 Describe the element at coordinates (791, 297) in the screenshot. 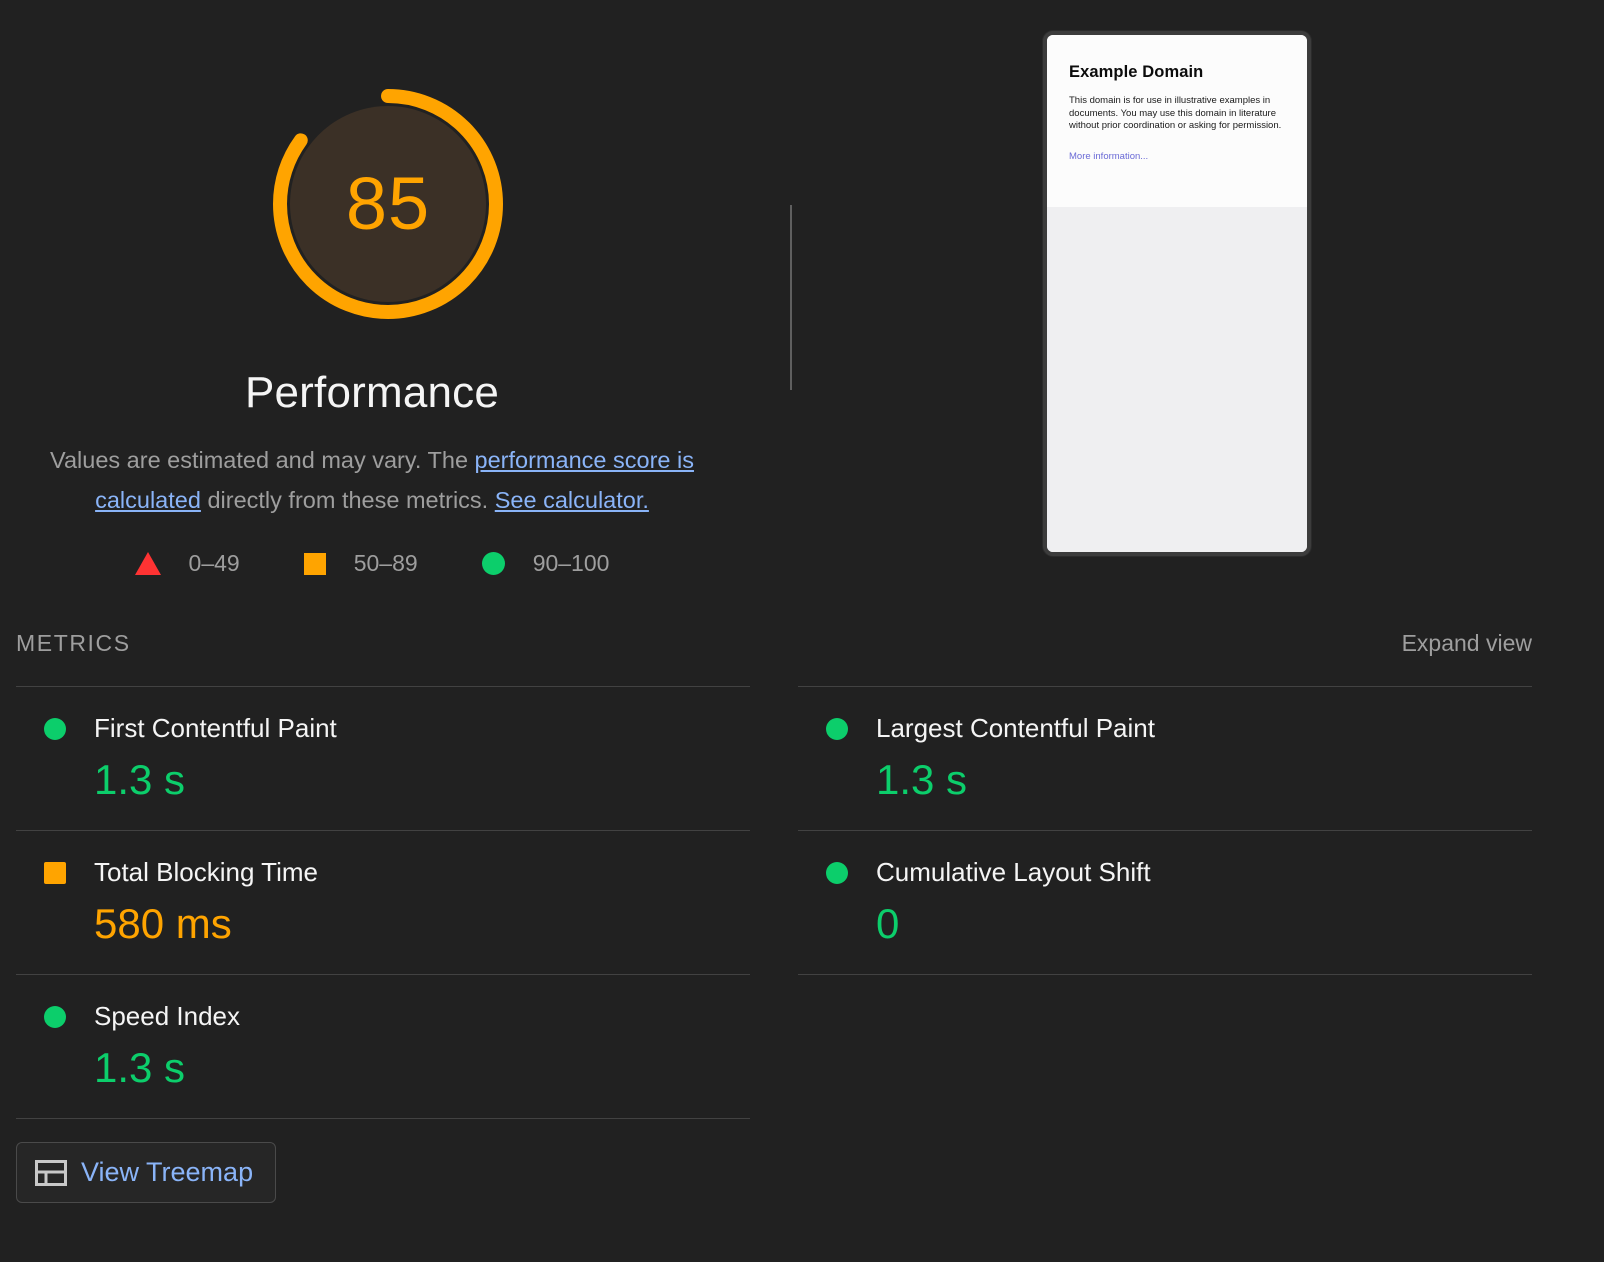

I see `vertical-divider` at that location.